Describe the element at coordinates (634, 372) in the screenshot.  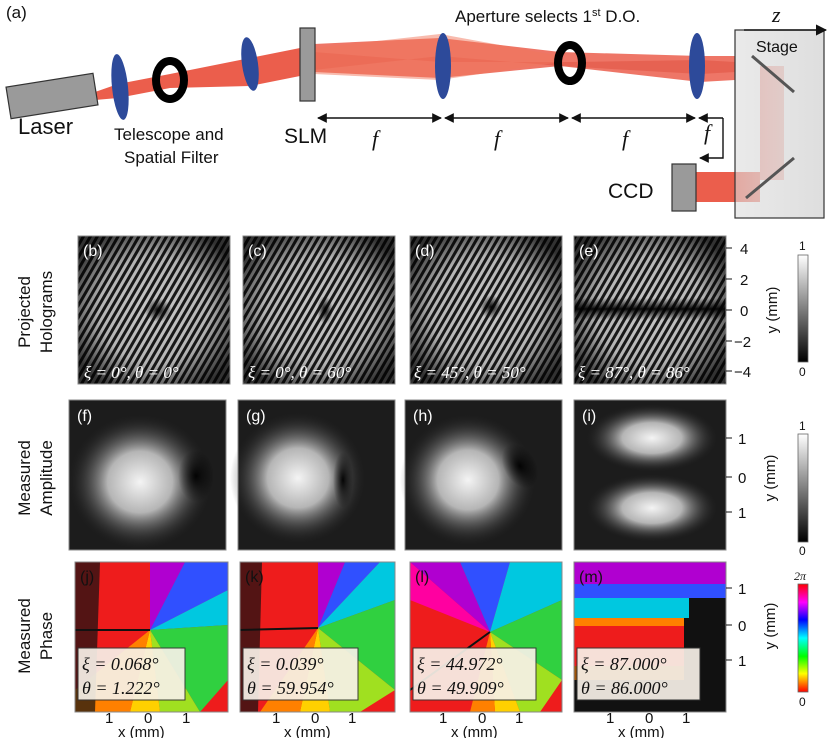
I see `hologram-caption-e: ξ = 87°, θ = 86°` at that location.